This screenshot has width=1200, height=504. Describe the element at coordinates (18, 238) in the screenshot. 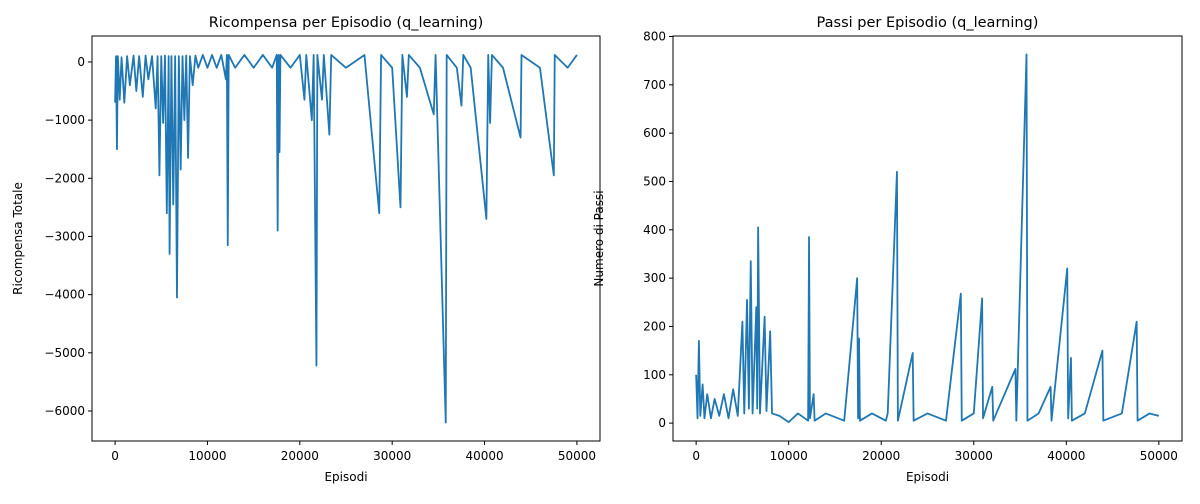

I see `y-axis-label: Ricompensa Totale` at that location.